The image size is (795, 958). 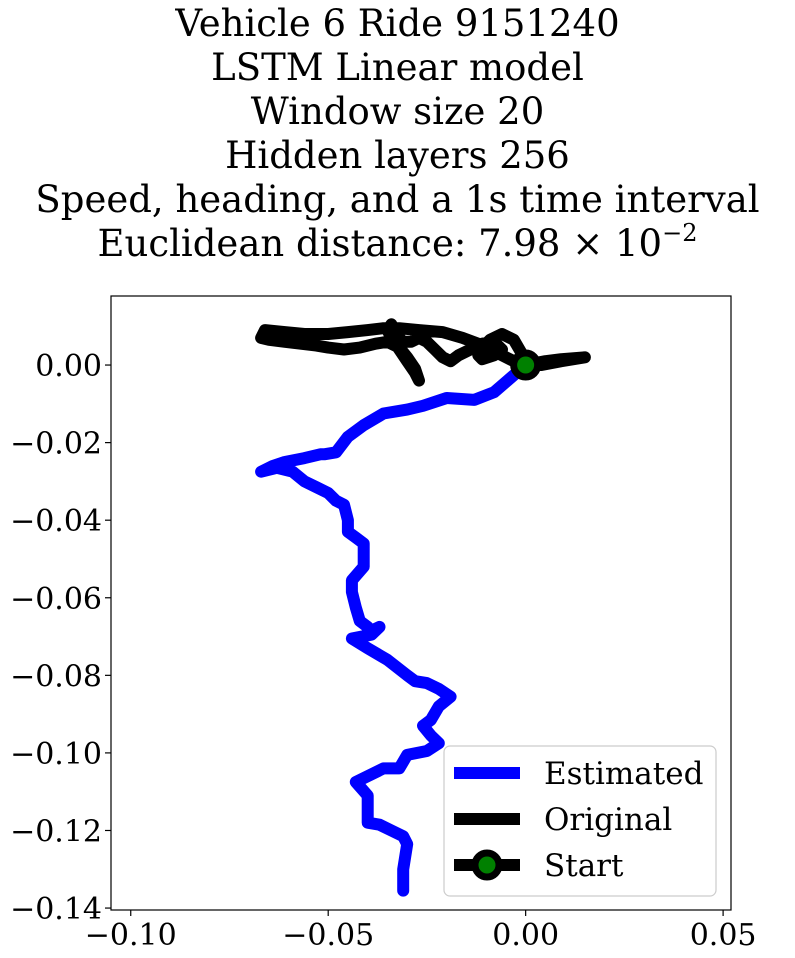 I want to click on legend-box, so click(x=580, y=821).